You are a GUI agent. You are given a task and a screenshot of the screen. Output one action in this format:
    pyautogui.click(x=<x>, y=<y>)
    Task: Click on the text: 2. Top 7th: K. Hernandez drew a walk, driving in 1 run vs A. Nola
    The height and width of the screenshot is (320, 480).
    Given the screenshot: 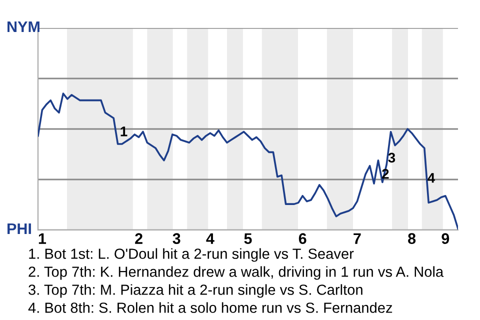 What is the action you would take?
    pyautogui.click(x=236, y=273)
    